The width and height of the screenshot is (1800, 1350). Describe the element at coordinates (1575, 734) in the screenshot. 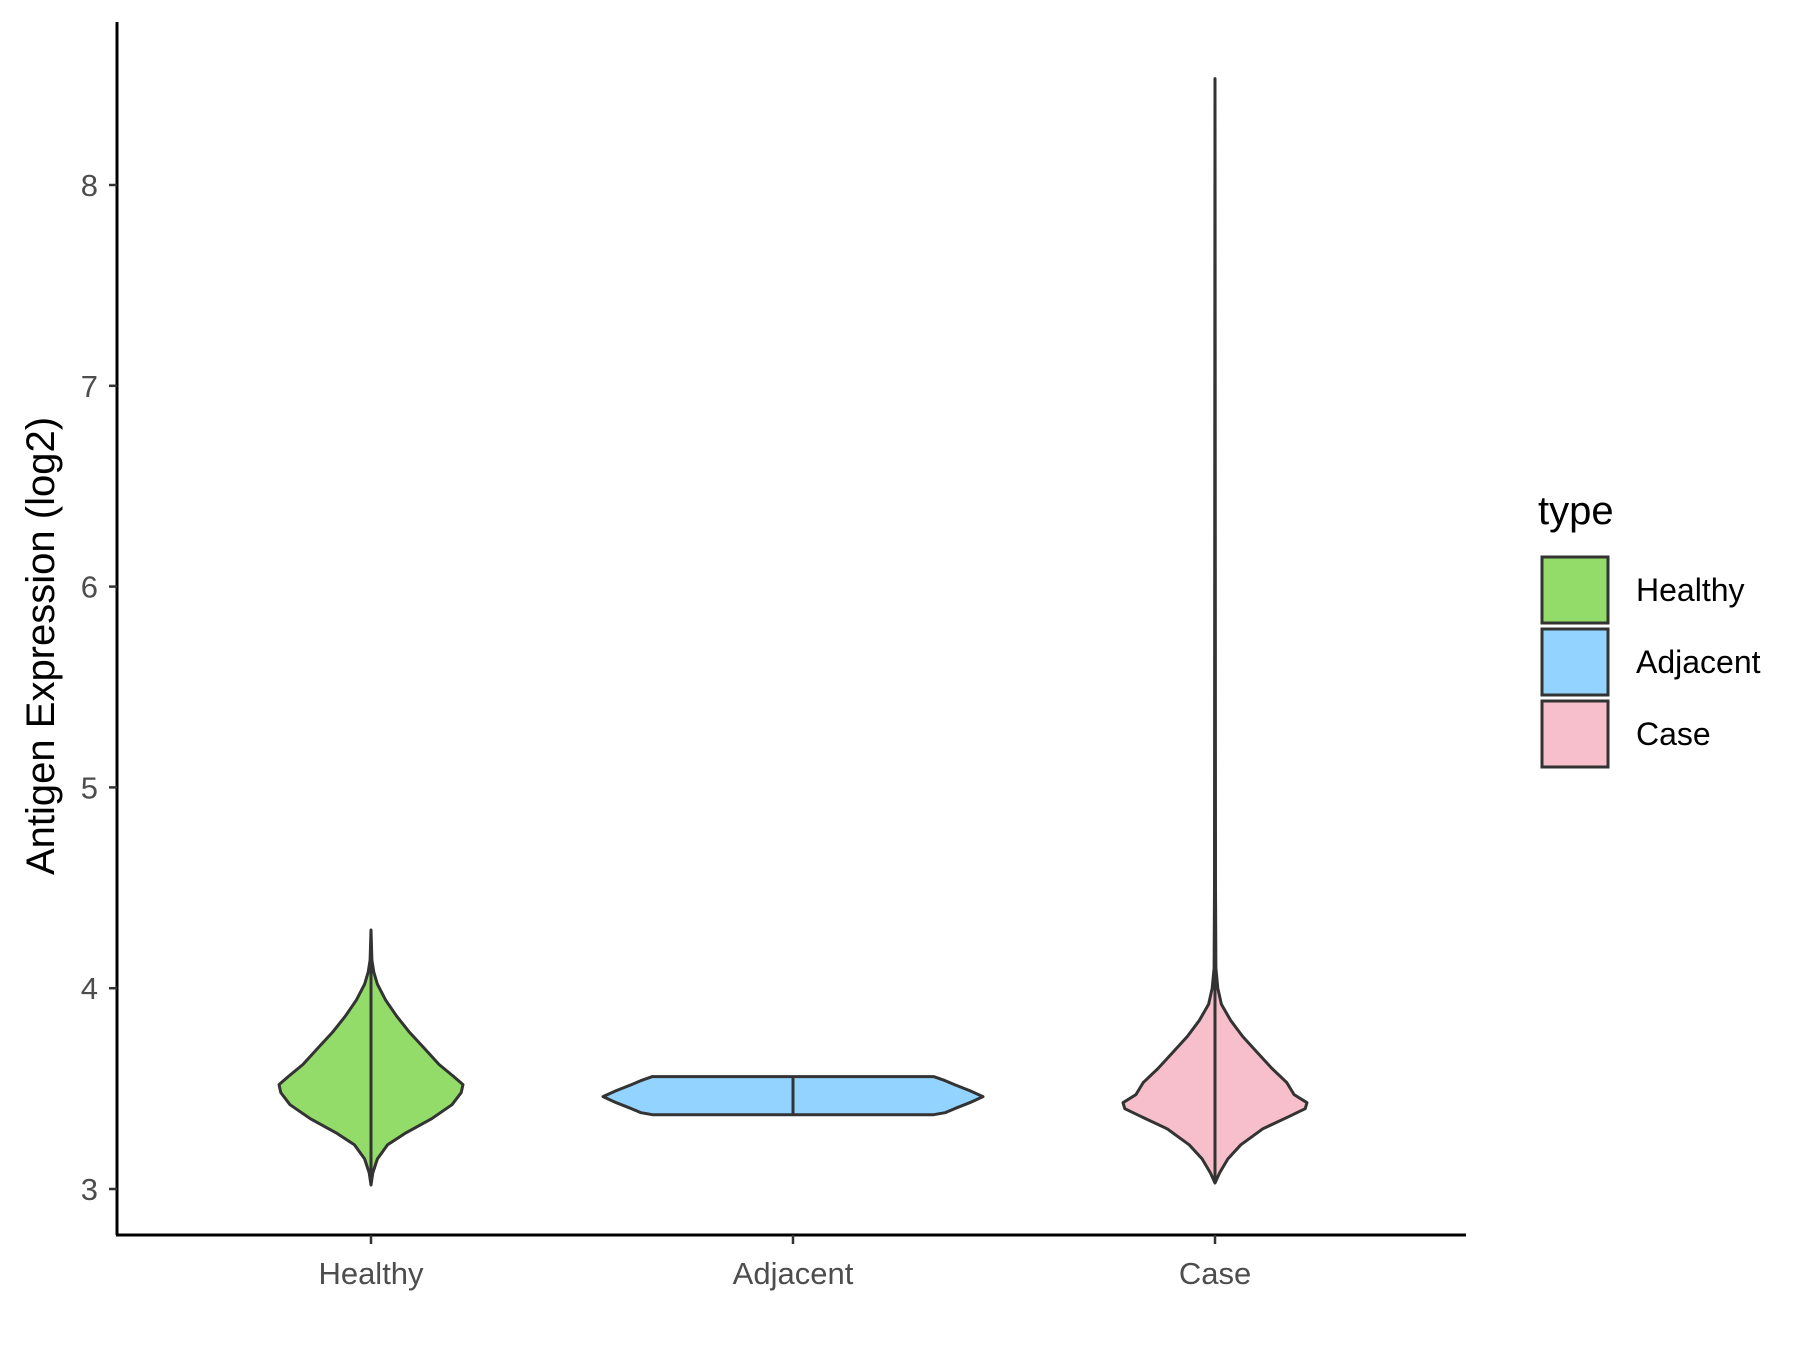

I see `legend-key-case` at that location.